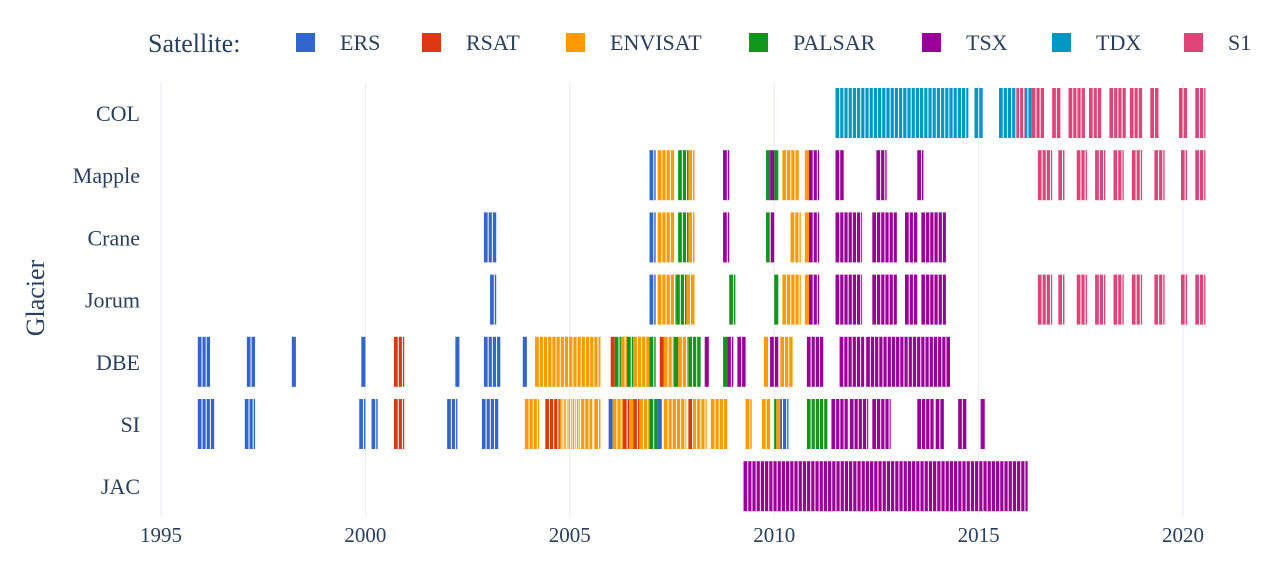 The height and width of the screenshot is (563, 1276). Describe the element at coordinates (834, 42) in the screenshot. I see `legend-label-palsar: PALSAR` at that location.